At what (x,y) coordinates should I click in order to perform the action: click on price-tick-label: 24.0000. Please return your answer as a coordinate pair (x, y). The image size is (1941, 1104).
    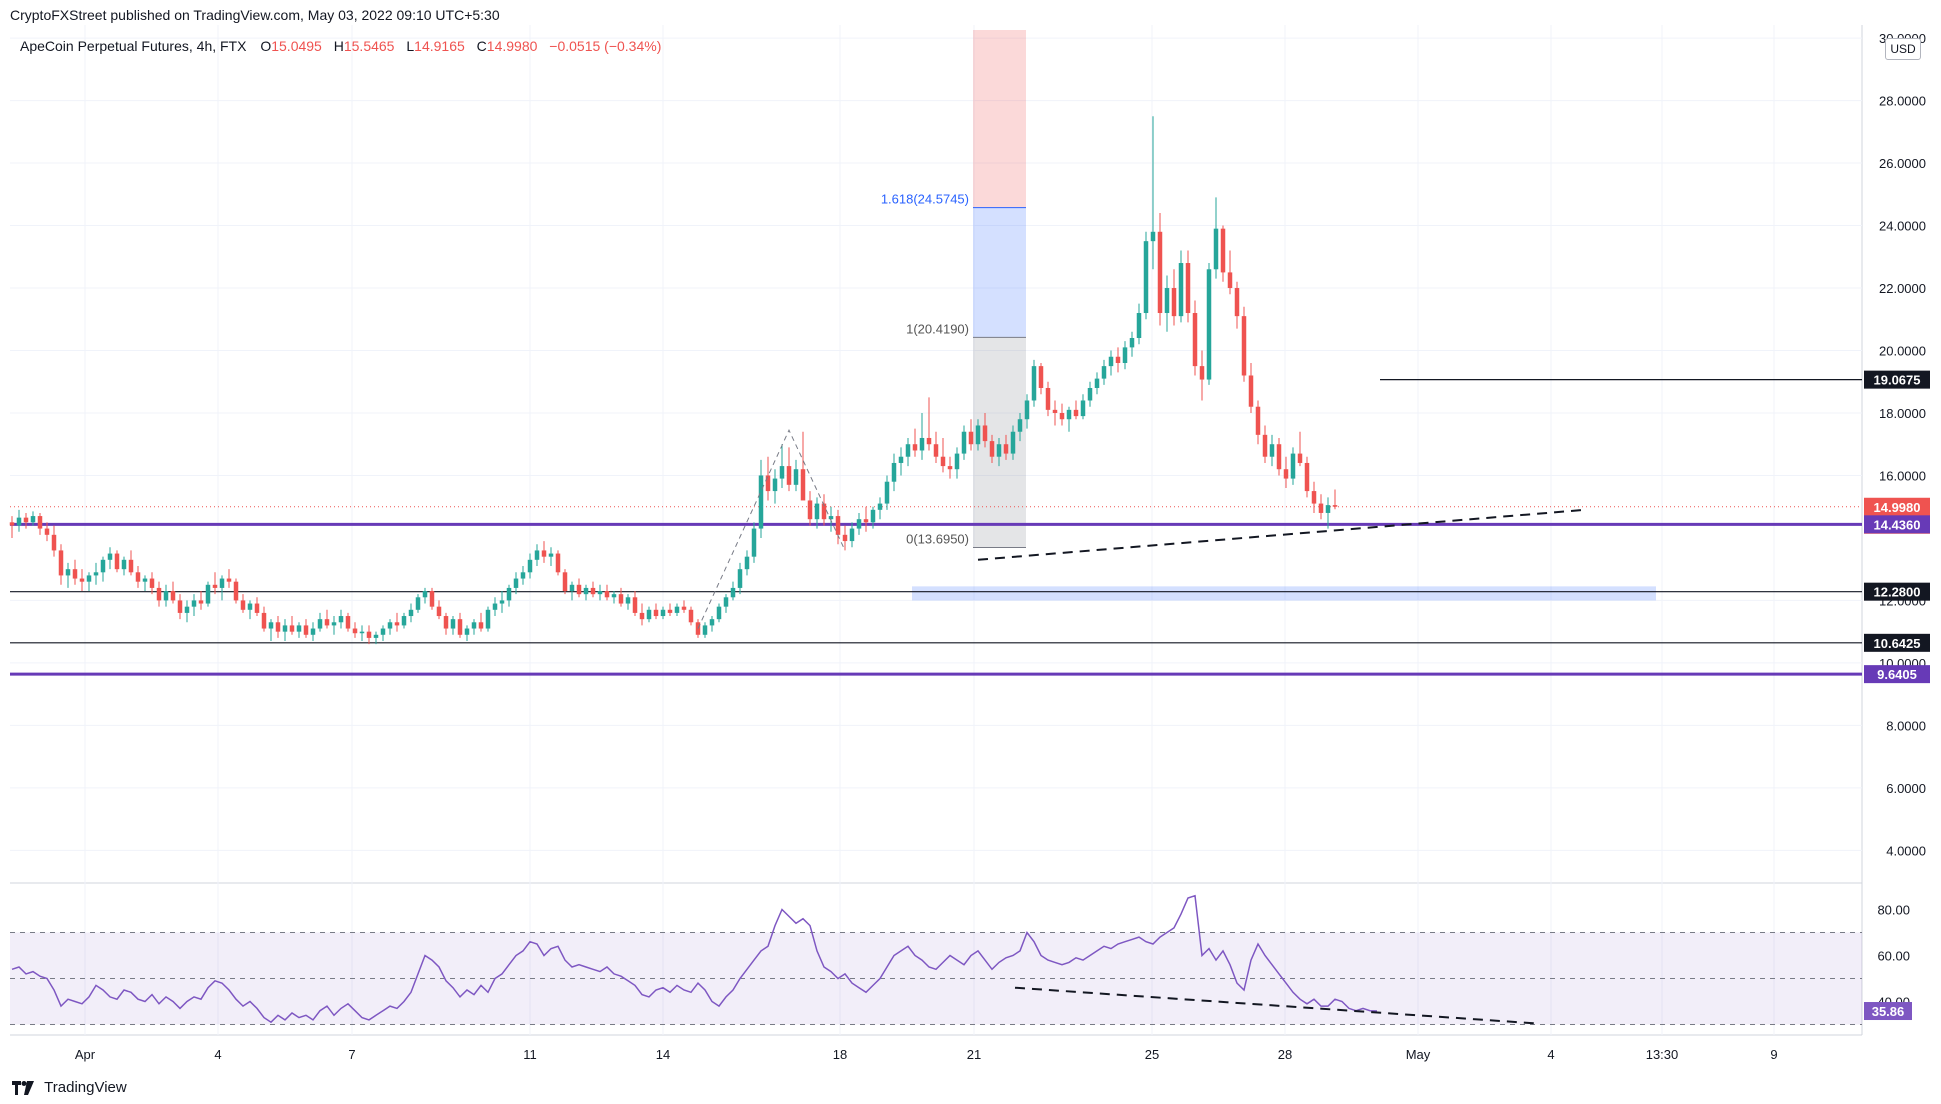
    Looking at the image, I should click on (1902, 226).